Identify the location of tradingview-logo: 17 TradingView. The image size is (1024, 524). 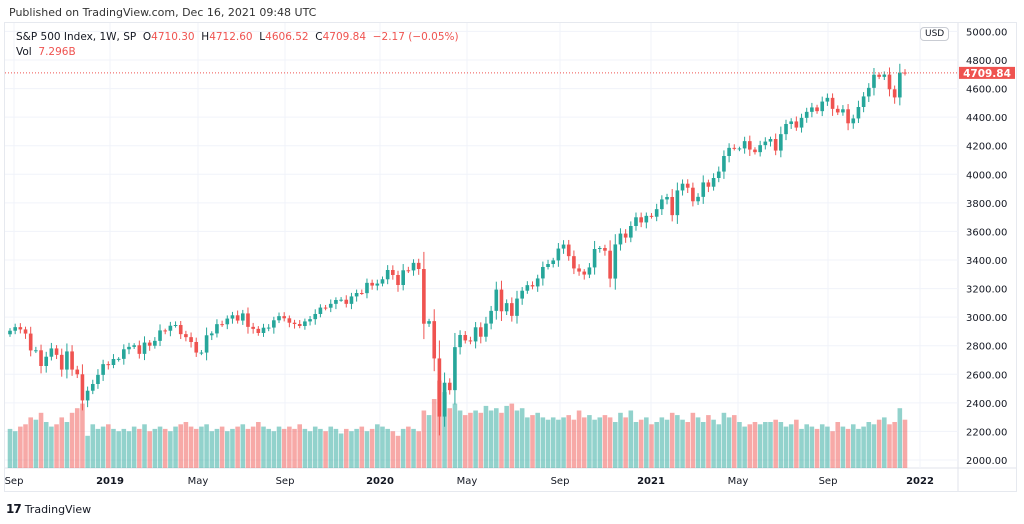
(48, 509).